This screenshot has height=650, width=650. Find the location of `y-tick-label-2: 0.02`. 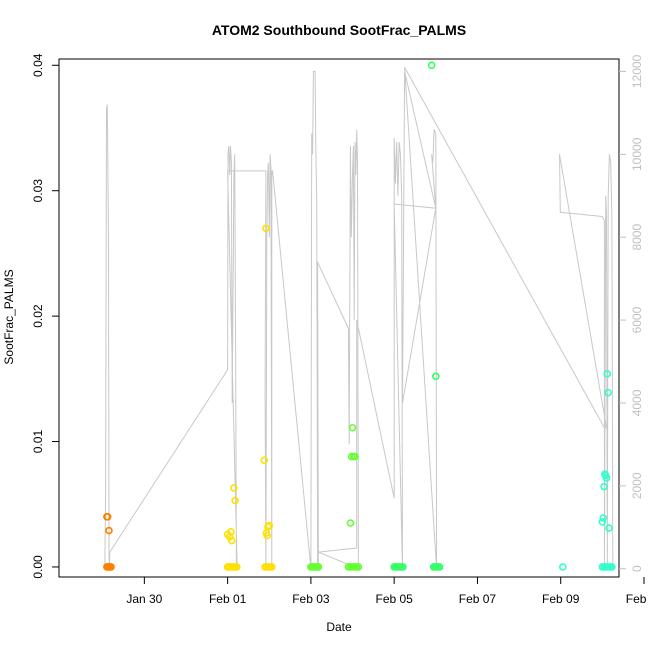

y-tick-label-2: 0.02 is located at coordinates (38, 316).